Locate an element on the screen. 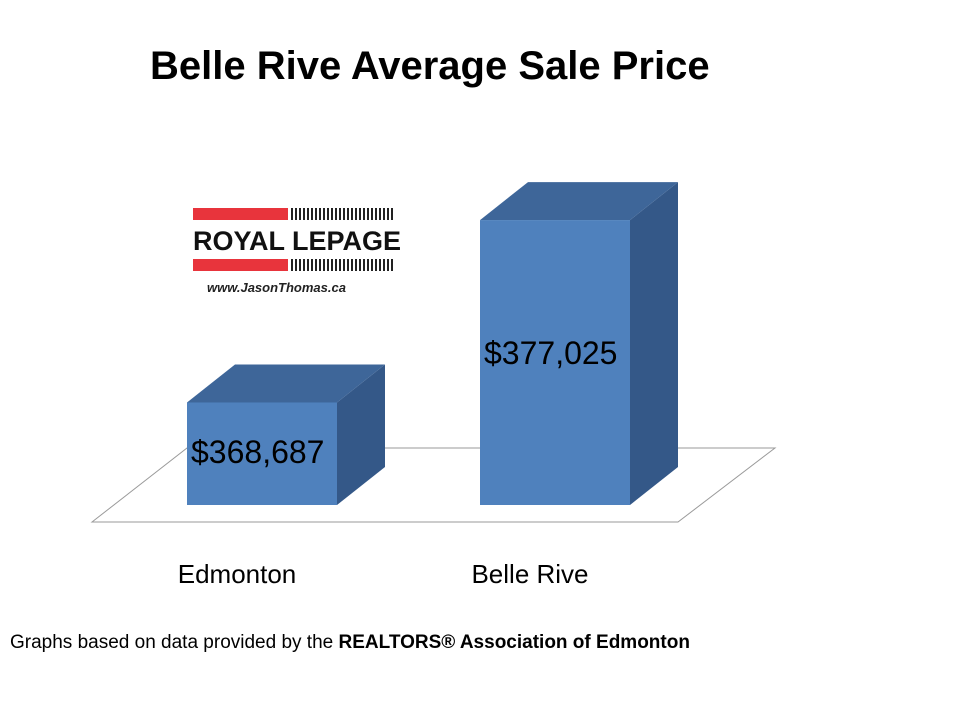 The image size is (960, 720). data-source-prefix: Graphs based on data provided by the is located at coordinates (174, 642).